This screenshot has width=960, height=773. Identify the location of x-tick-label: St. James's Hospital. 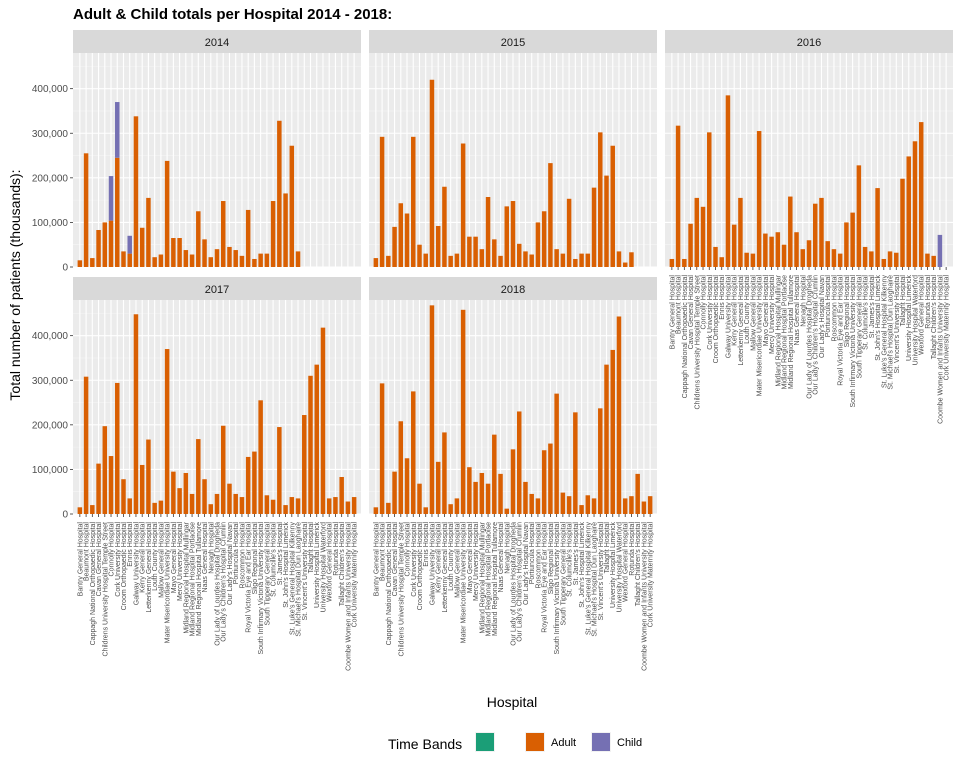
(576, 554).